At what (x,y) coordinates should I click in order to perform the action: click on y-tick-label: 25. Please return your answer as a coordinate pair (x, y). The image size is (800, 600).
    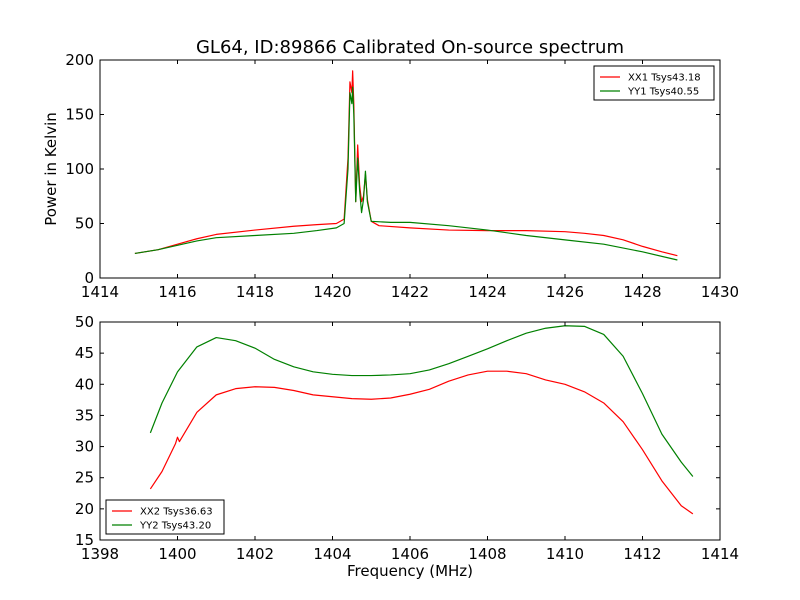
    Looking at the image, I should click on (84, 478).